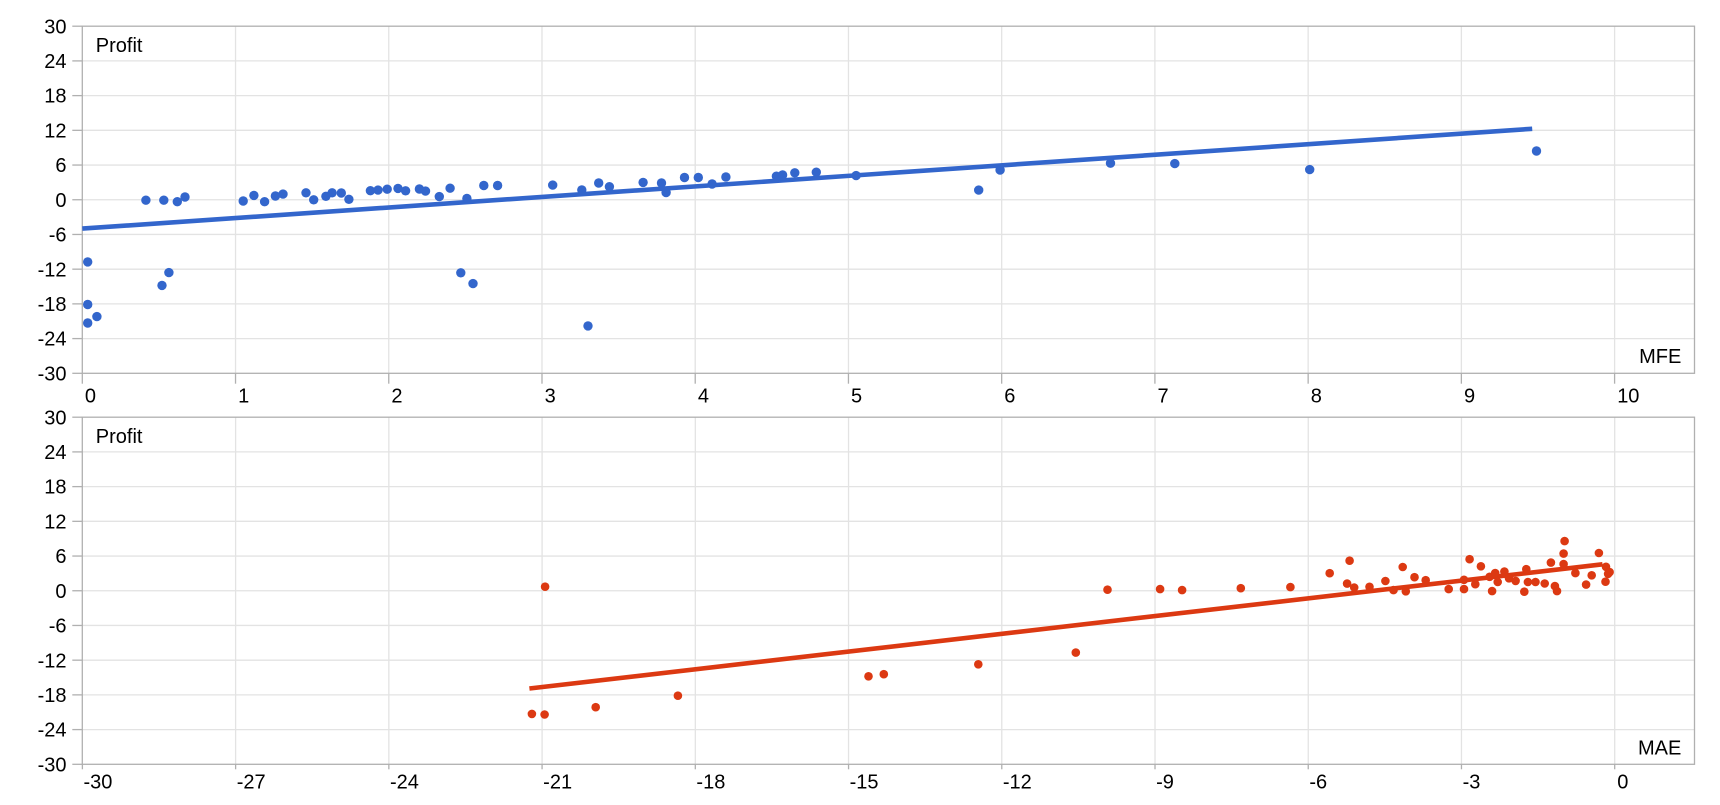 This screenshot has width=1720, height=805. What do you see at coordinates (1163, 397) in the screenshot?
I see `svg-text: 7` at bounding box center [1163, 397].